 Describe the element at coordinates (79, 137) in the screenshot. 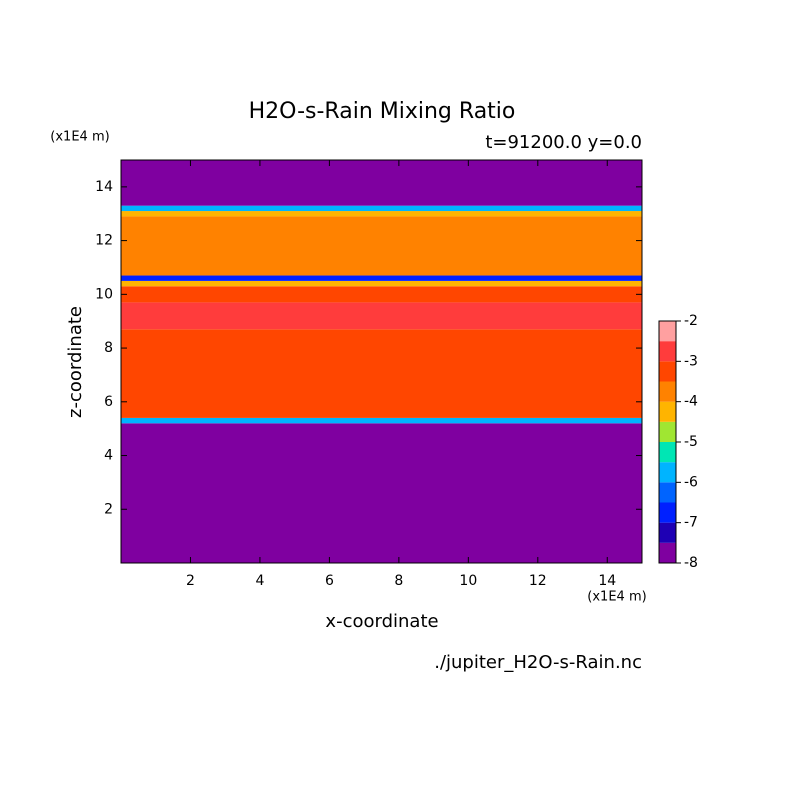

I see `y-unit: (x1E4 m)` at that location.